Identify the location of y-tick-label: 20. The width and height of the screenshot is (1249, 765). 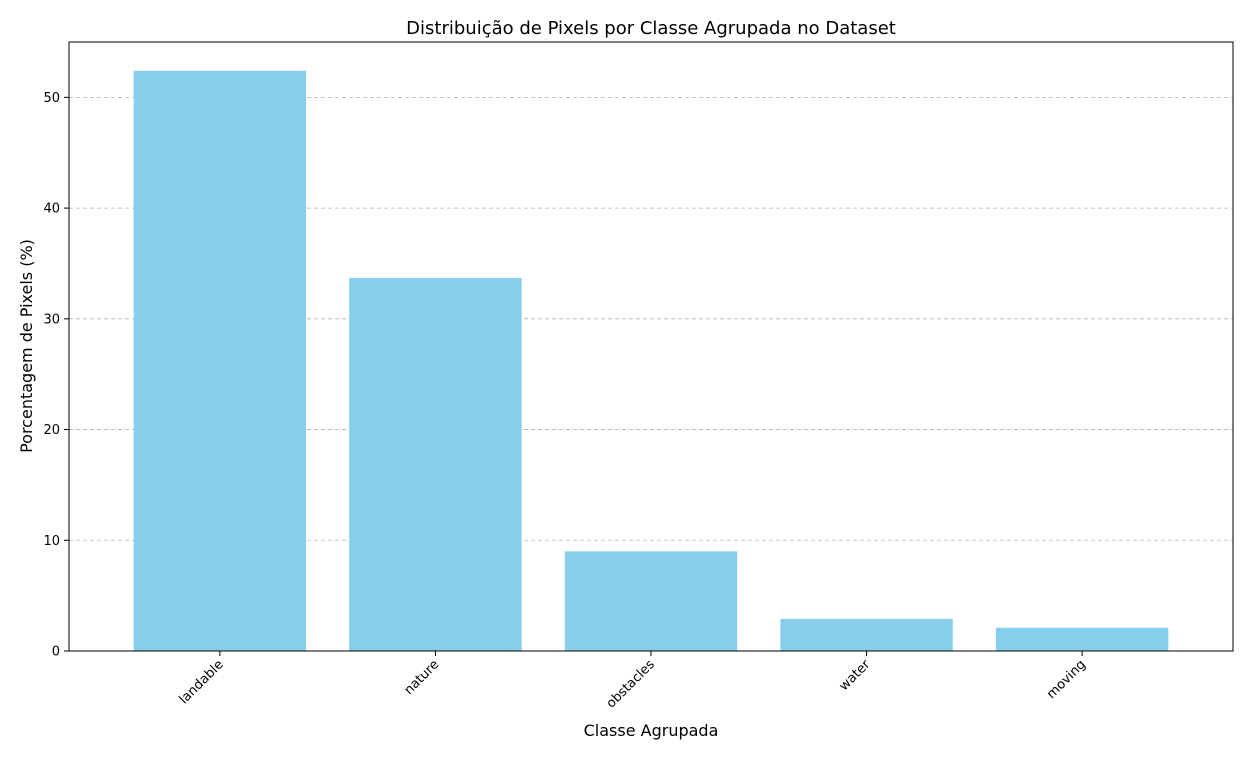
(51, 430).